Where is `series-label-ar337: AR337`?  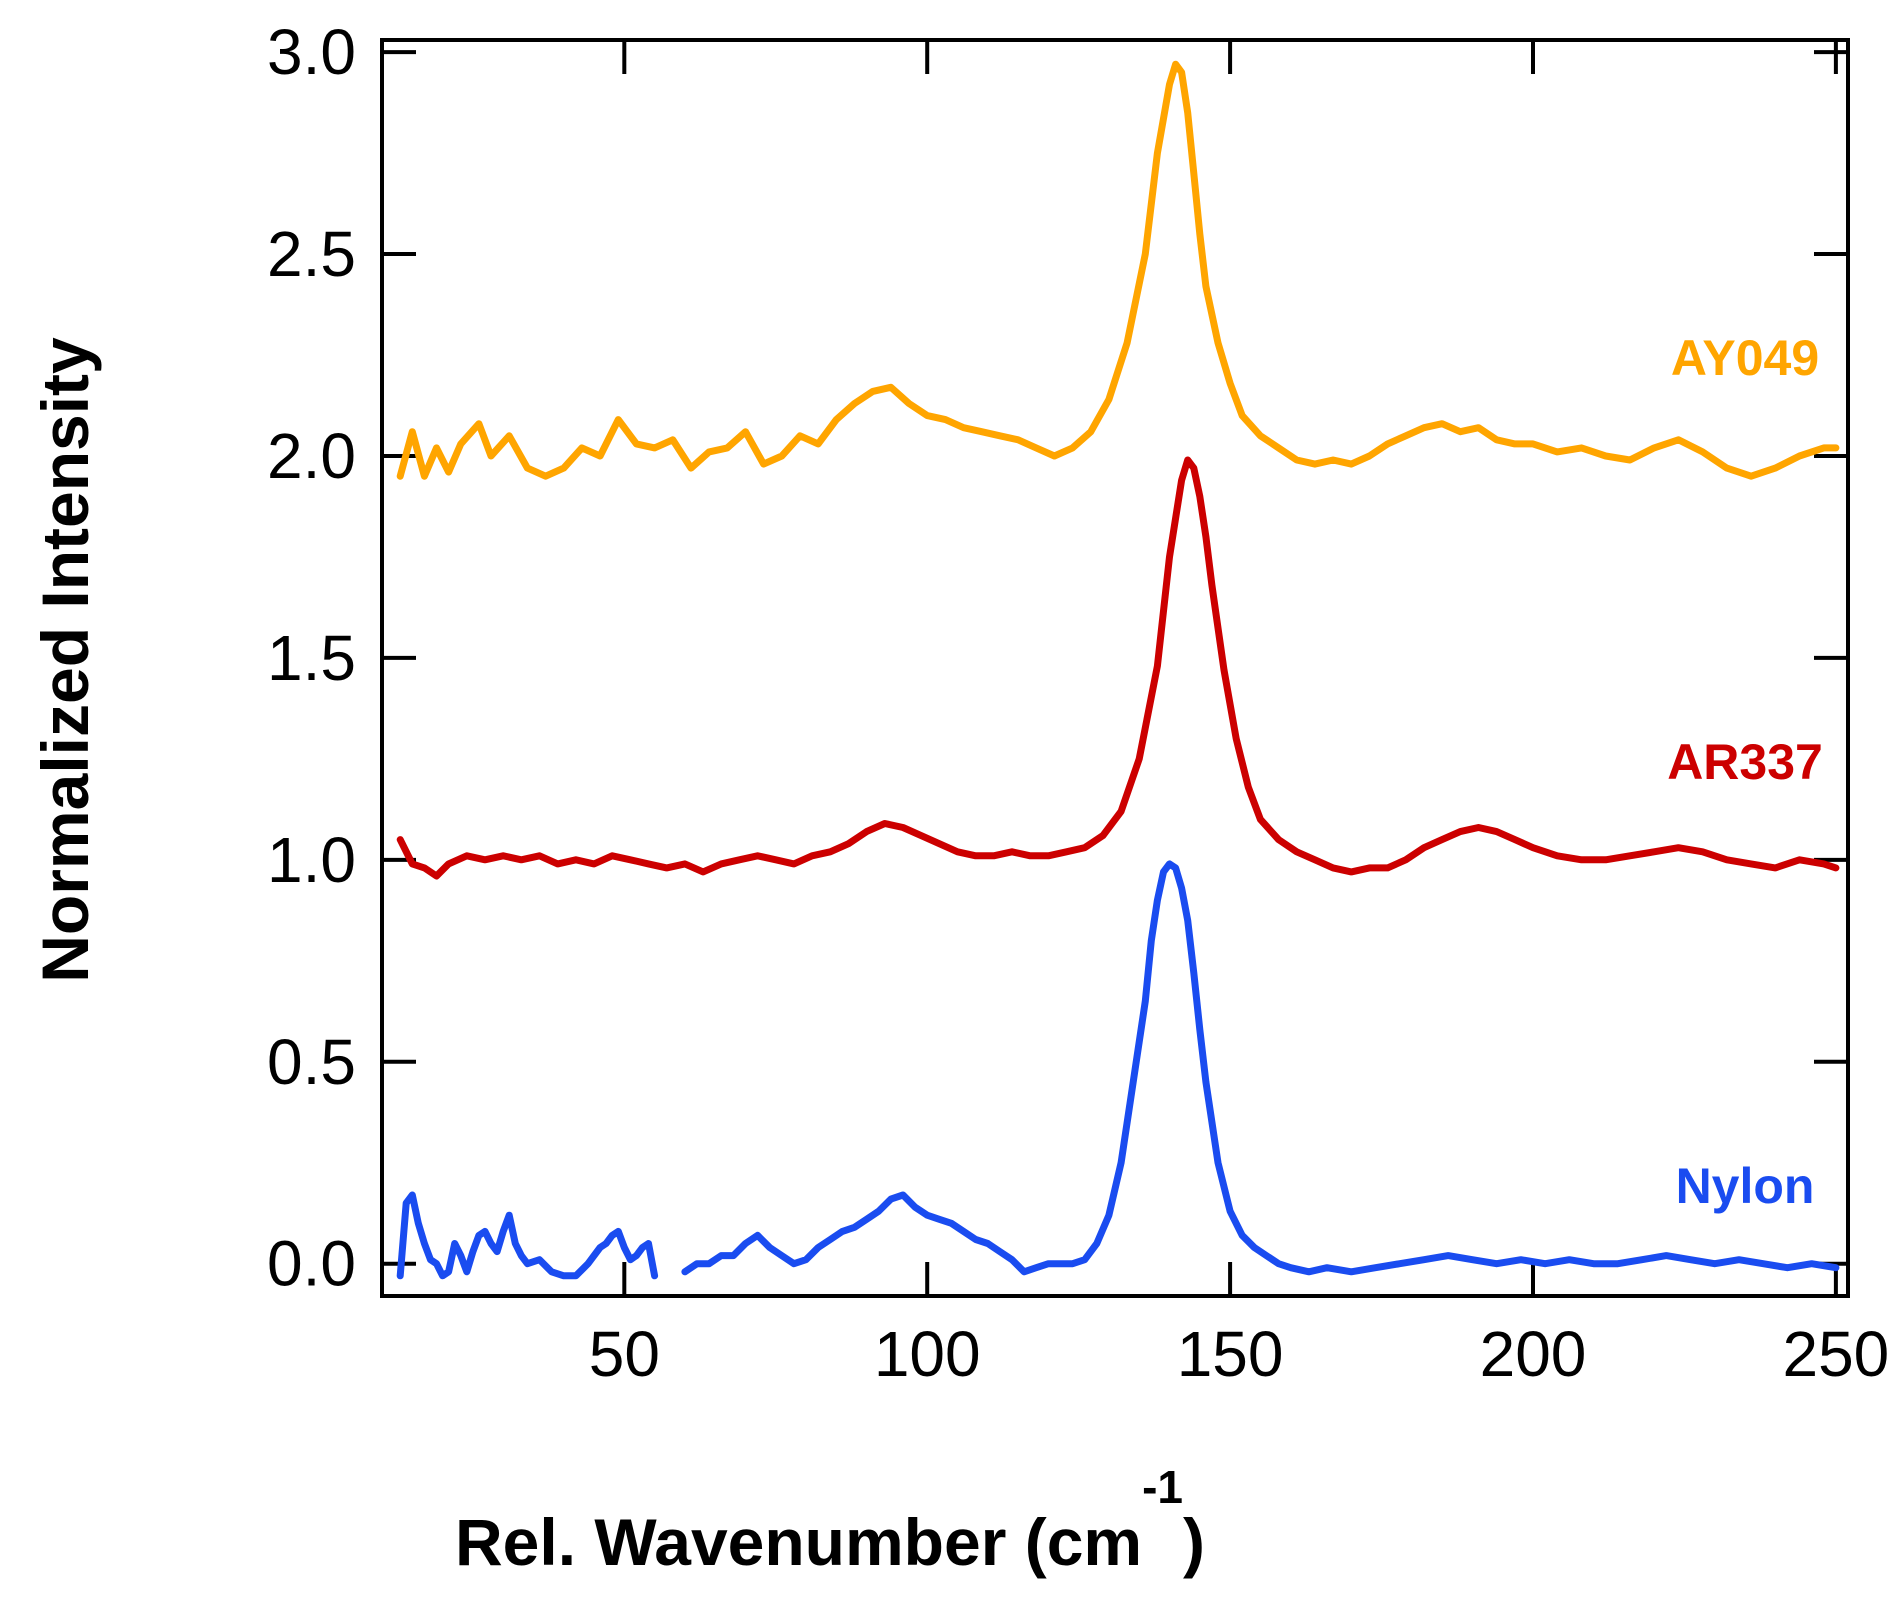 series-label-ar337: AR337 is located at coordinates (1745, 762).